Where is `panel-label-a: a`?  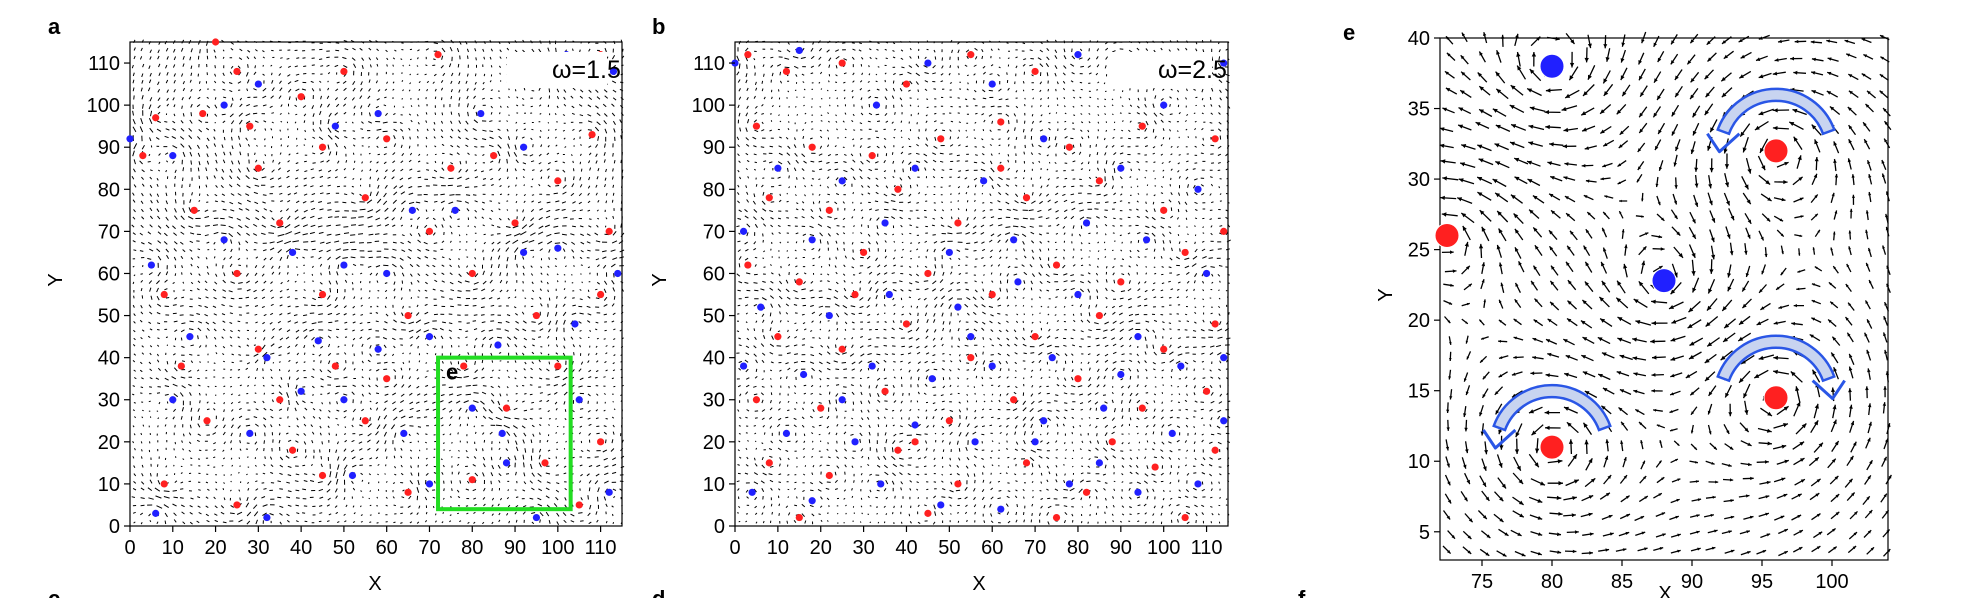 panel-label-a: a is located at coordinates (54, 26).